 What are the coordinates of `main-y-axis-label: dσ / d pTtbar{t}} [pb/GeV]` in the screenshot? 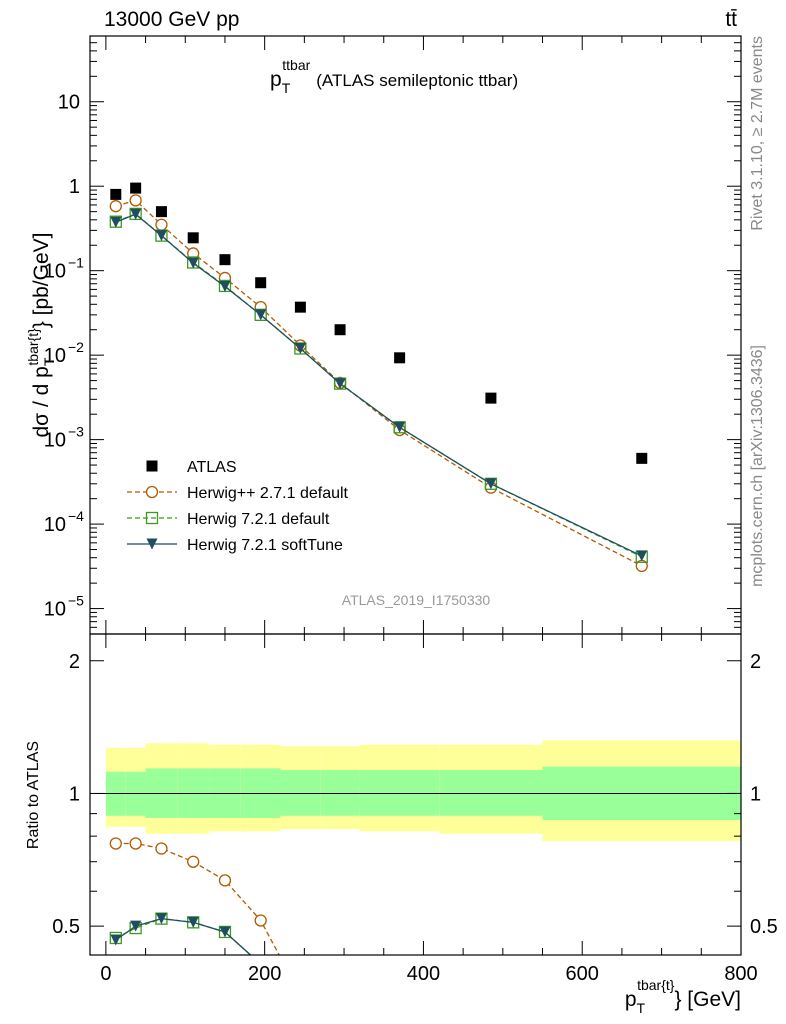 It's located at (41, 334).